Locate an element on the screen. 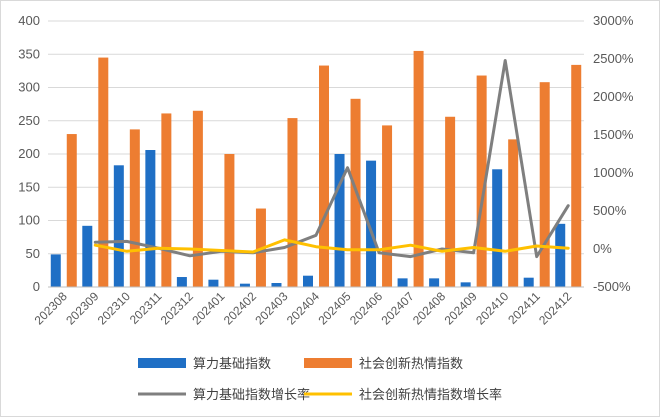 Image resolution: width=660 pixels, height=417 pixels. x-tick-label: 202404 is located at coordinates (303, 308).